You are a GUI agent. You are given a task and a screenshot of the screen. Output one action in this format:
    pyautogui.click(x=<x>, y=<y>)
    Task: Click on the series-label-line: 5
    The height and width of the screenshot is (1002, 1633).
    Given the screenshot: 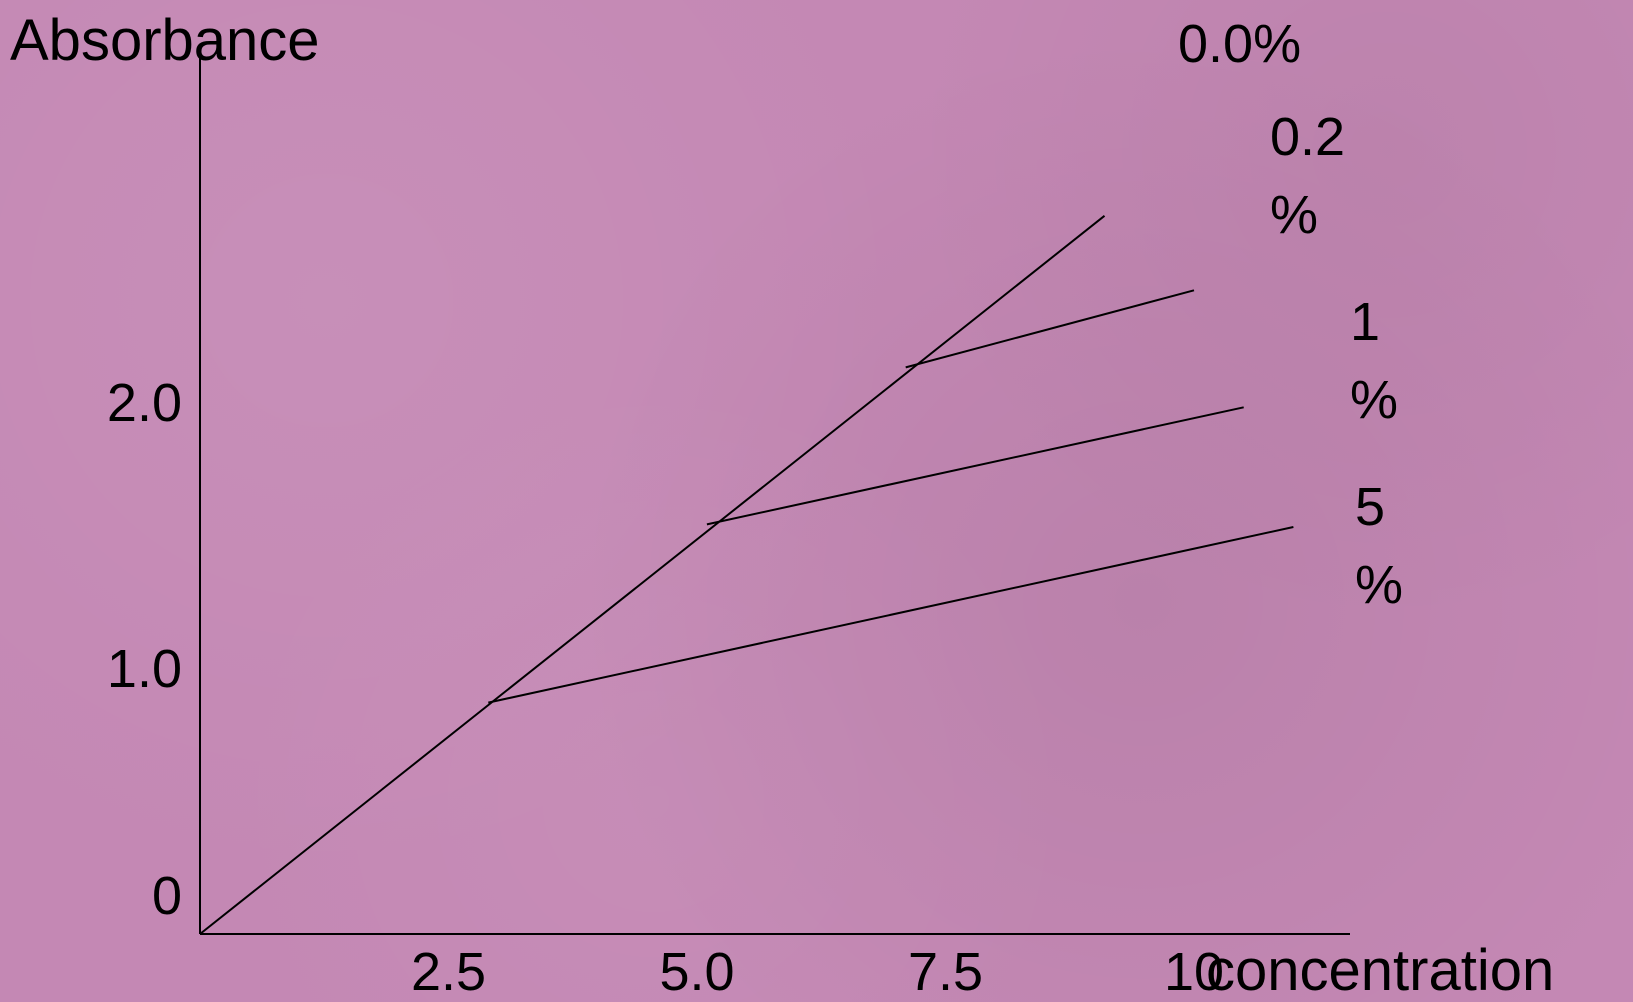 What is the action you would take?
    pyautogui.click(x=1370, y=507)
    